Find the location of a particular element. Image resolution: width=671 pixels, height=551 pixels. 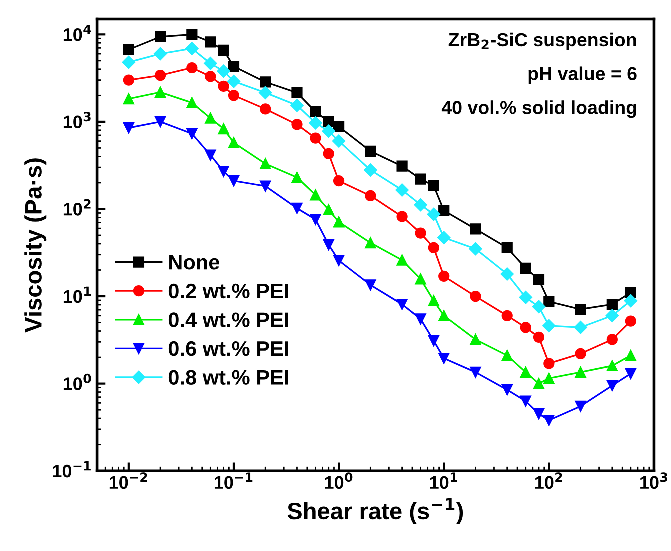

x-tick-label: 10$^{0}$ is located at coordinates (339, 481).